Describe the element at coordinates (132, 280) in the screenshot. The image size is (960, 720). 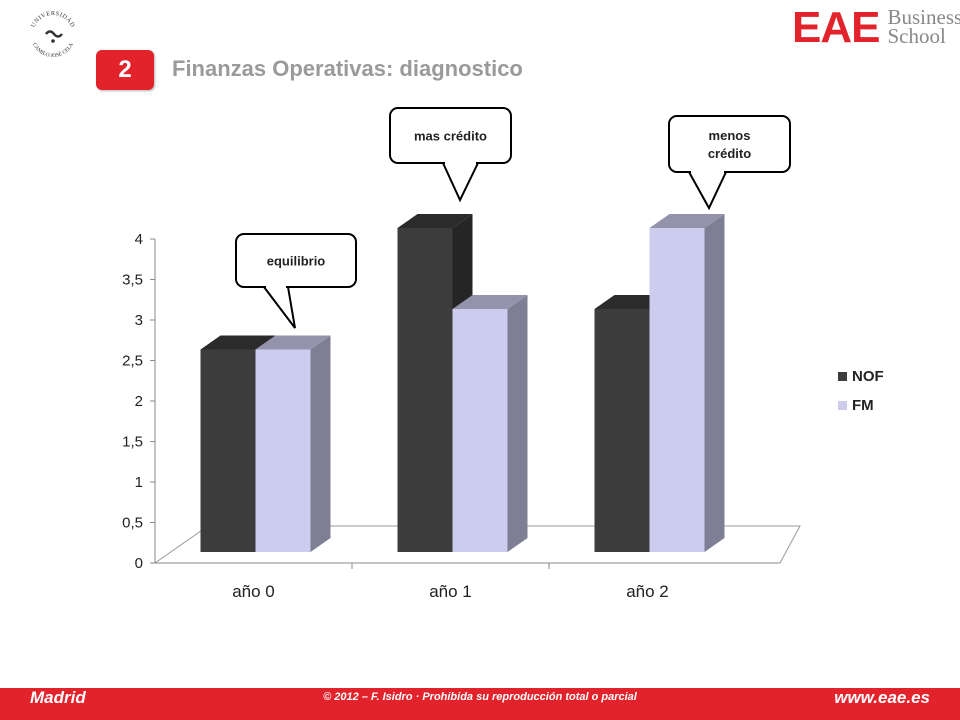
I see `y-tick-label: 3,5` at that location.